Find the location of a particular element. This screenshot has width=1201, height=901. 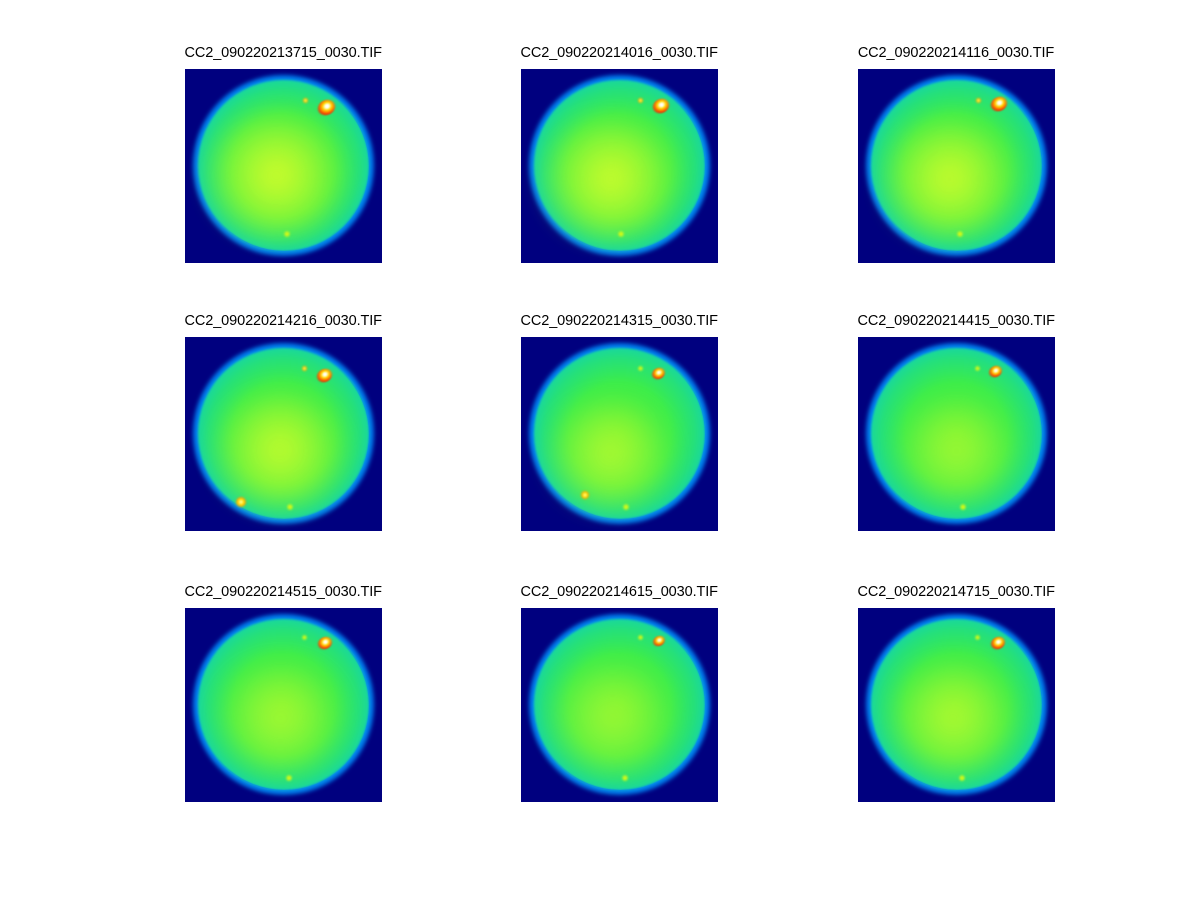

image-panel: CC2_090220214615_0030.TIF is located at coordinates (619, 693).